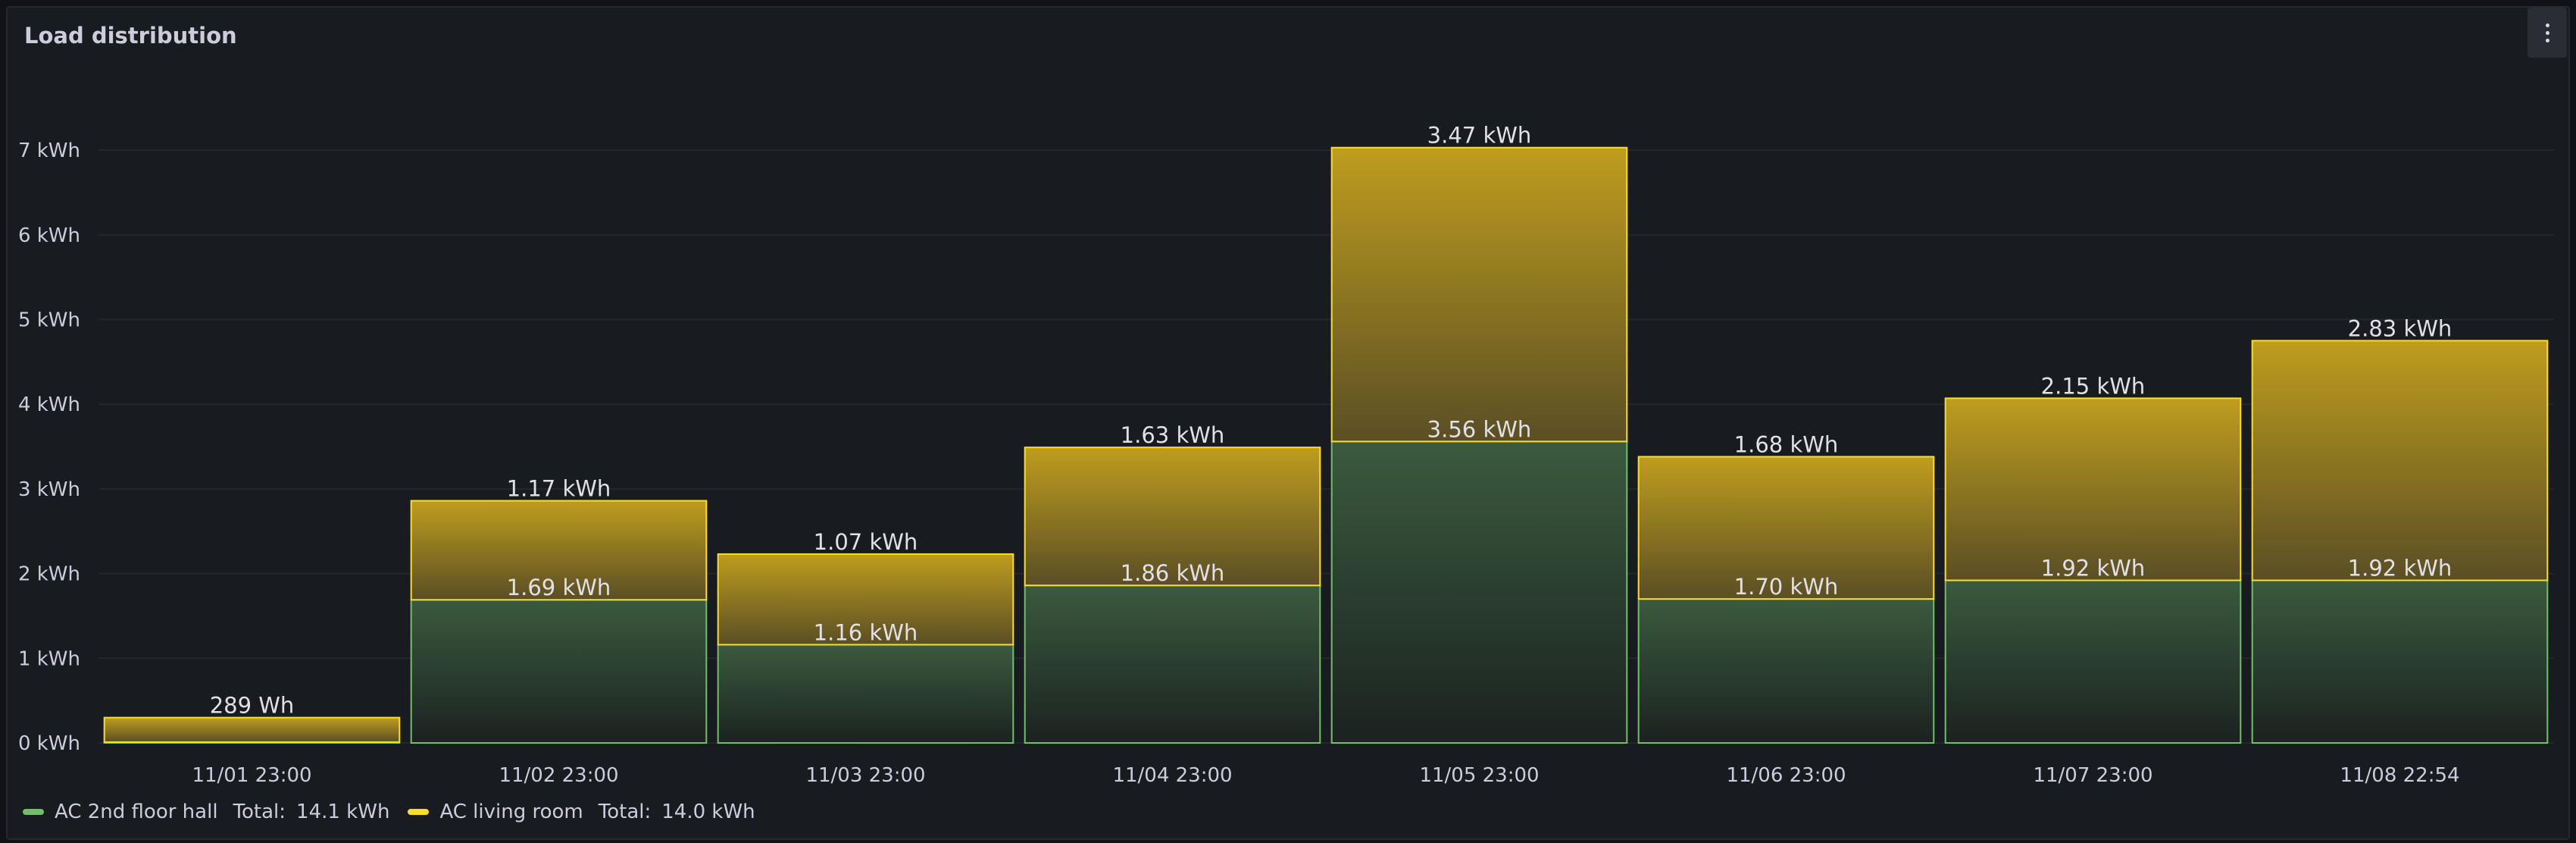 Image resolution: width=2576 pixels, height=843 pixels. What do you see at coordinates (1172, 775) in the screenshot?
I see `x-tick-label: 11/04 23:00` at bounding box center [1172, 775].